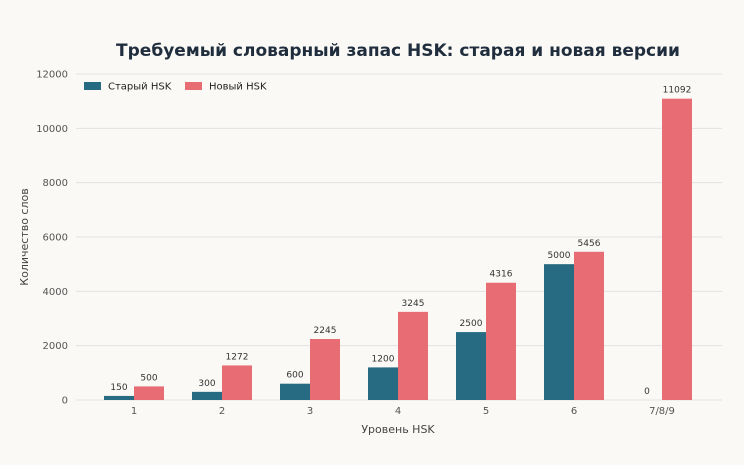 This screenshot has width=744, height=465. Describe the element at coordinates (501, 275) in the screenshot. I see `data-label: 4316` at that location.